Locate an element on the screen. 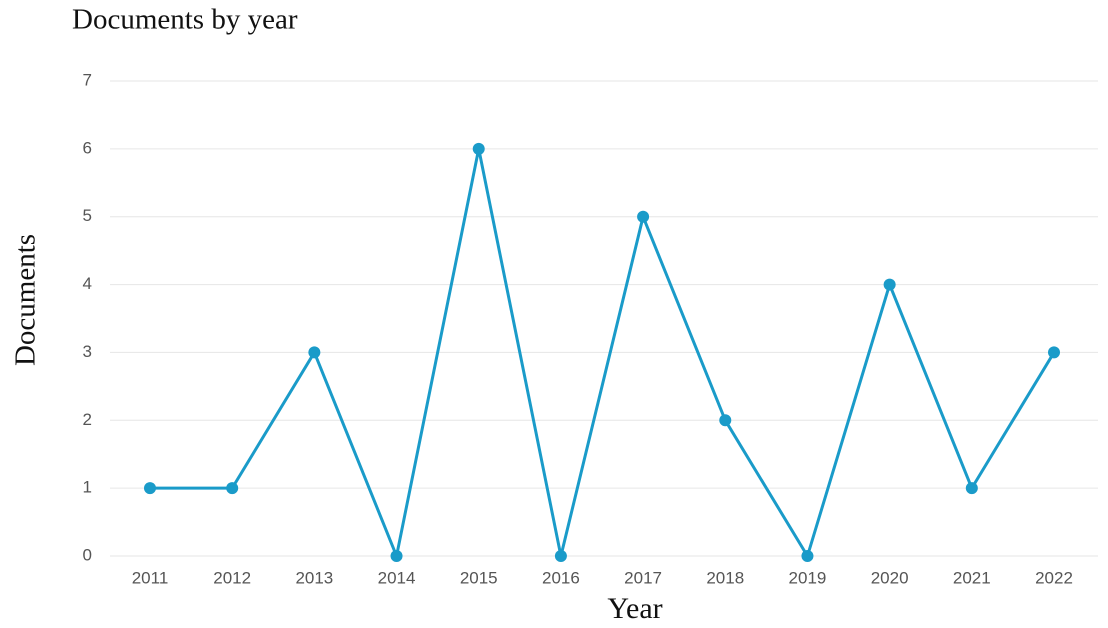 The width and height of the screenshot is (1108, 628). x-tick-label: 2011 is located at coordinates (150, 577).